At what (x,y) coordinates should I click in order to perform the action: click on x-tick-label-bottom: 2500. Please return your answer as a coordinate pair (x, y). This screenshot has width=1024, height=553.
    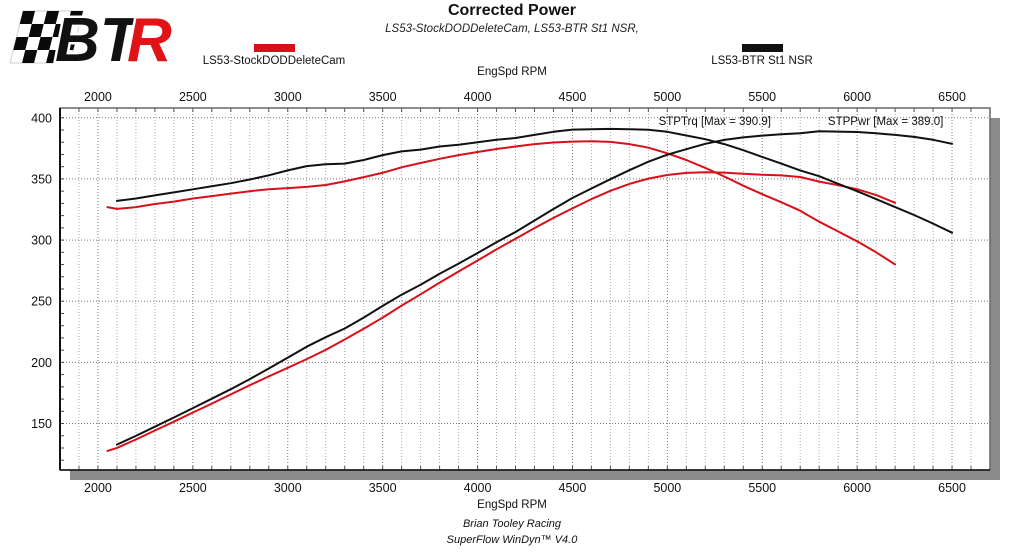
    Looking at the image, I should click on (193, 488).